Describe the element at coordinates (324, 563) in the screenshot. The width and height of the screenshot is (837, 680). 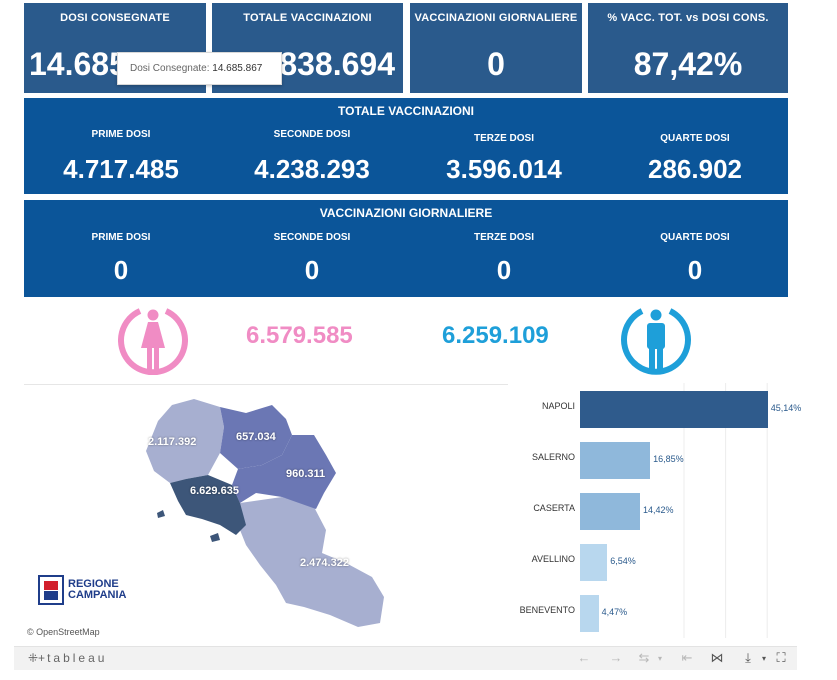
I see `map-label-salerno: 2.474.322` at that location.